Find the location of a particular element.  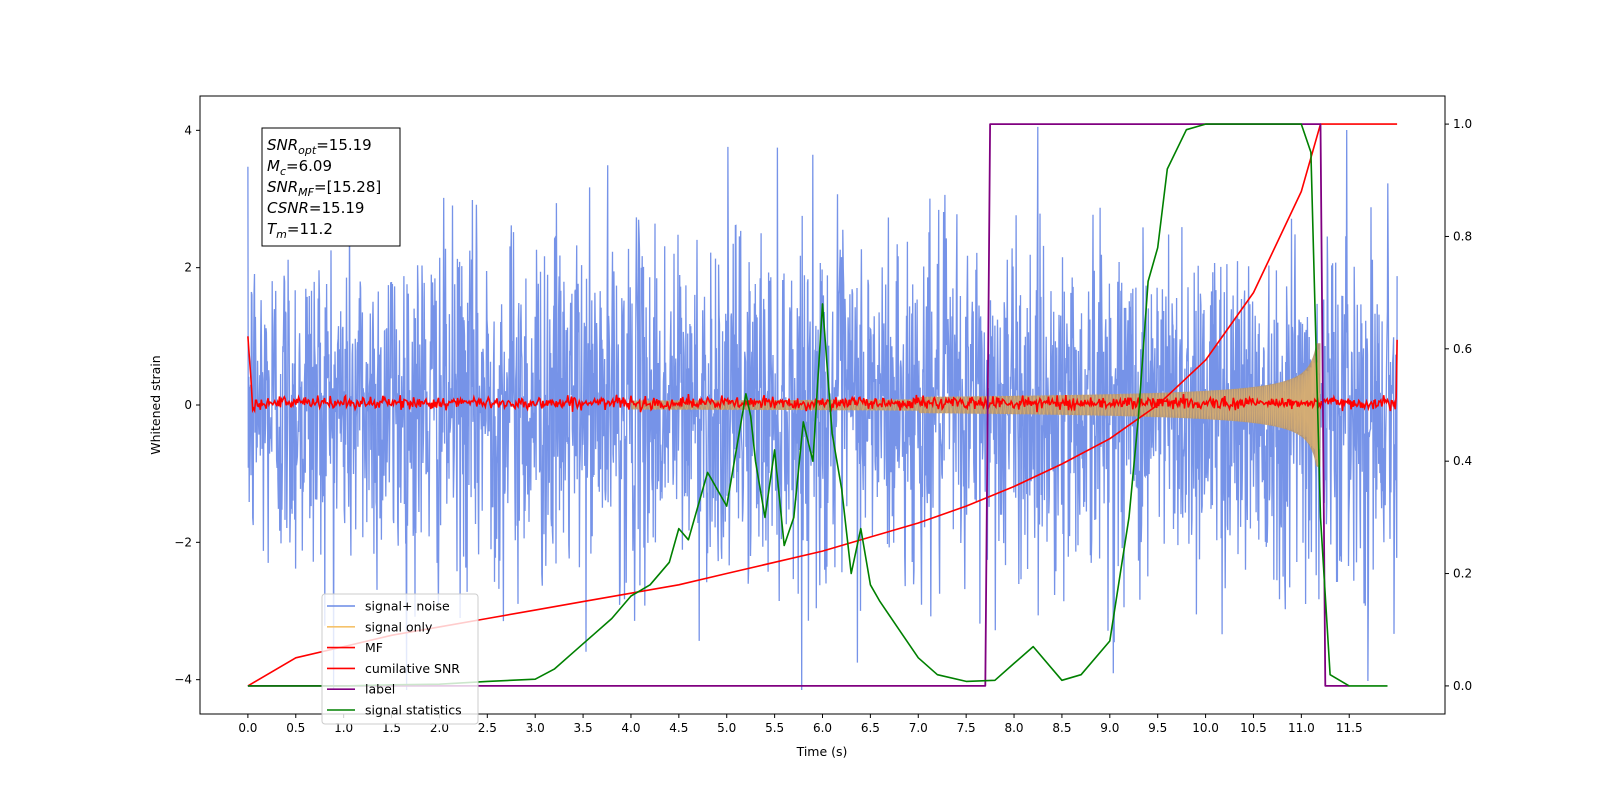

x-tick-label: 0.0 is located at coordinates (247, 728).